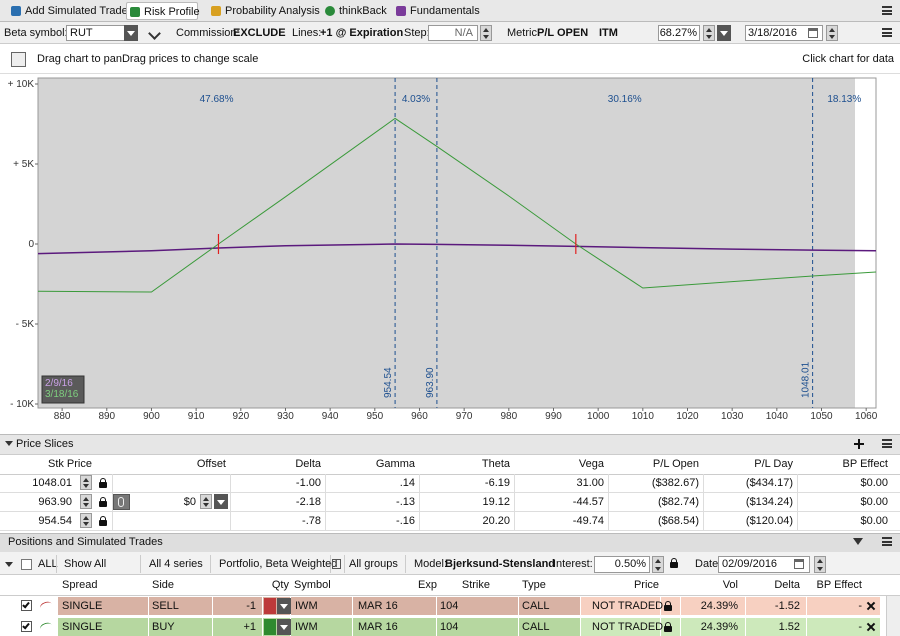 The height and width of the screenshot is (636, 900). I want to click on tab: Risk Profile, so click(163, 11).